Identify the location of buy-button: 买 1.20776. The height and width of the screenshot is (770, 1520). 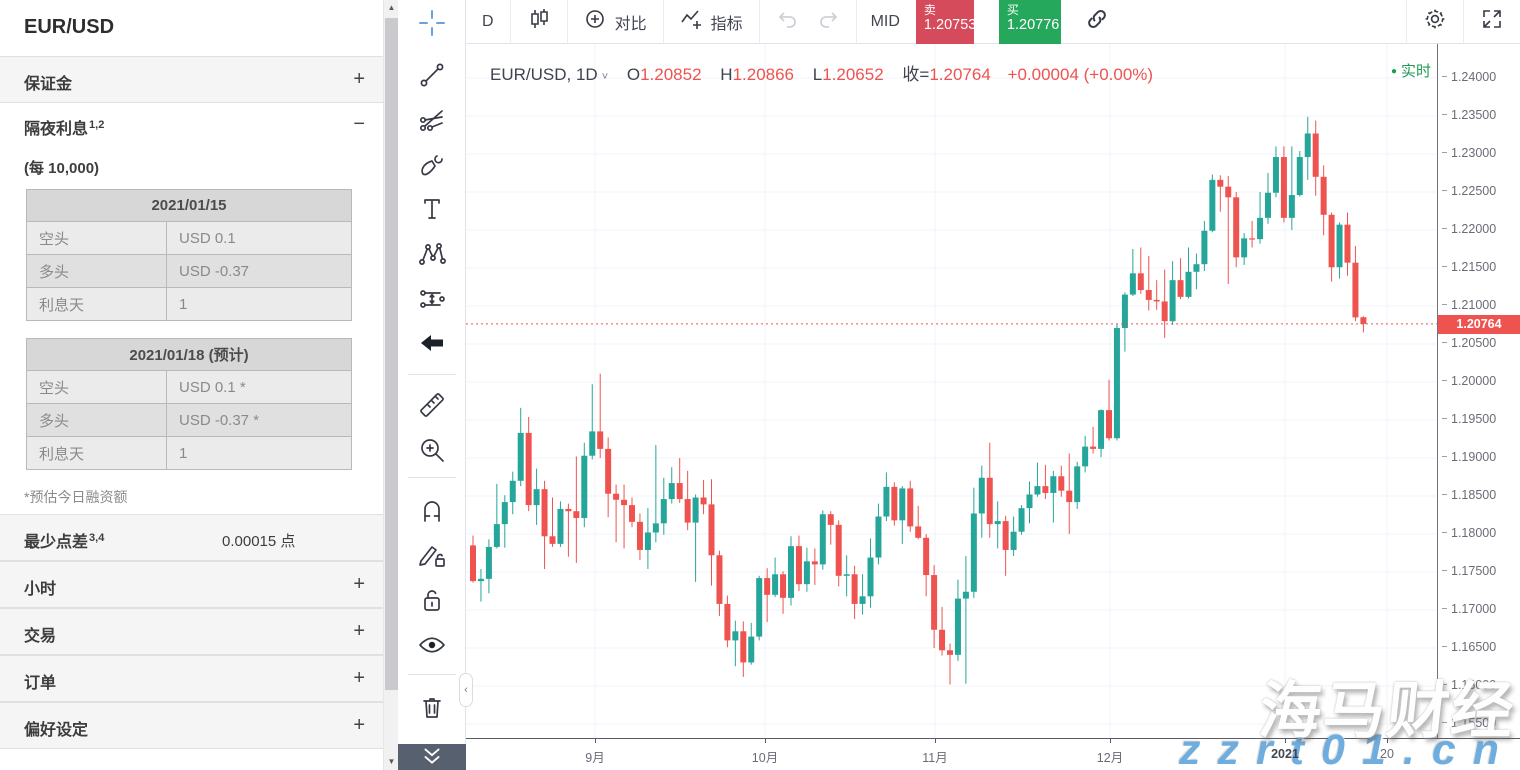
(1029, 22).